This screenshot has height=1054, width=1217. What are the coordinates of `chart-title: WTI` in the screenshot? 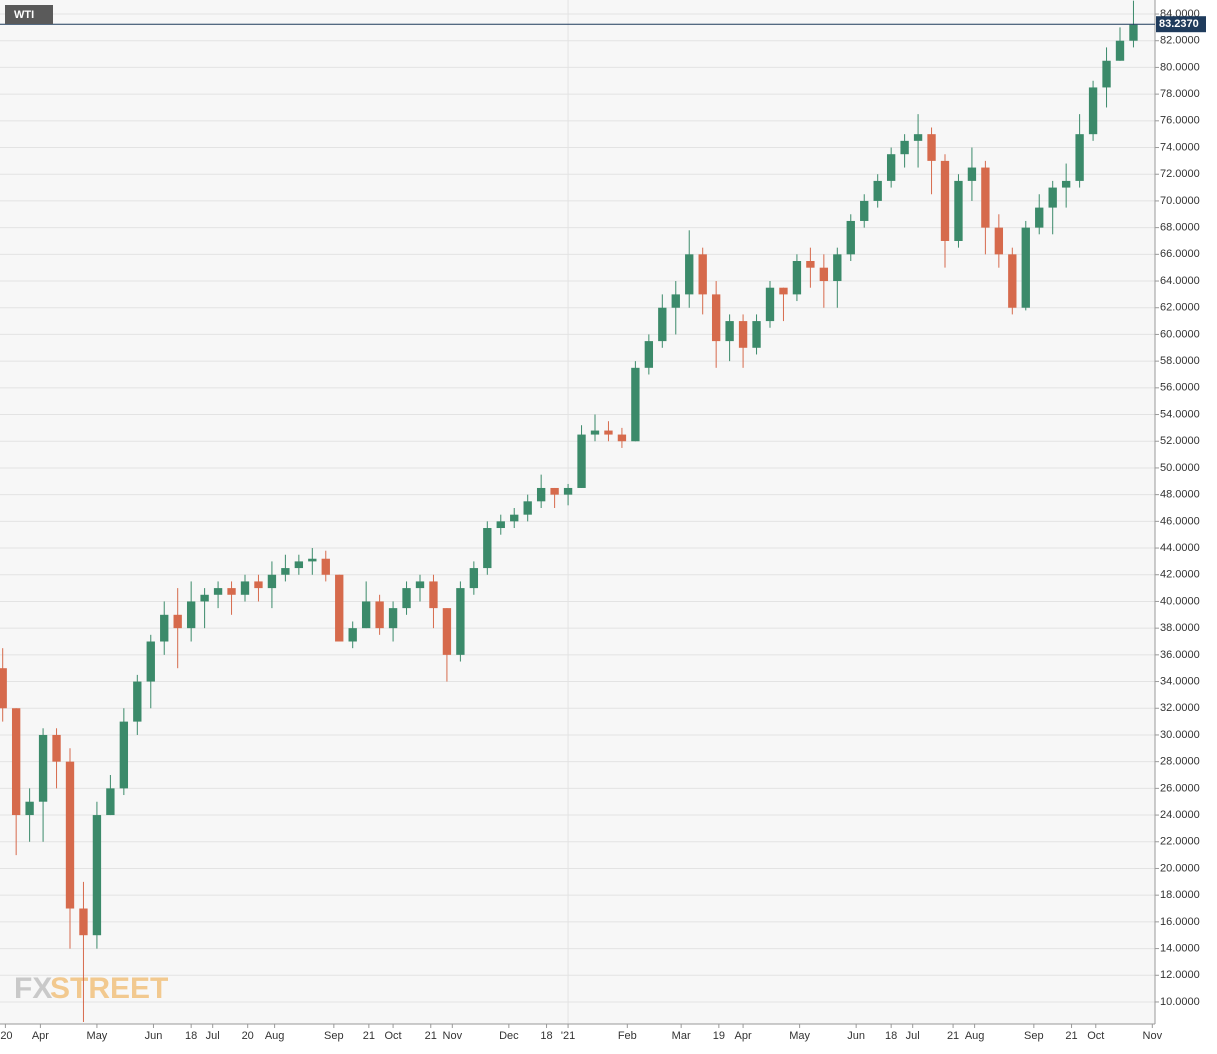 It's located at (24, 15).